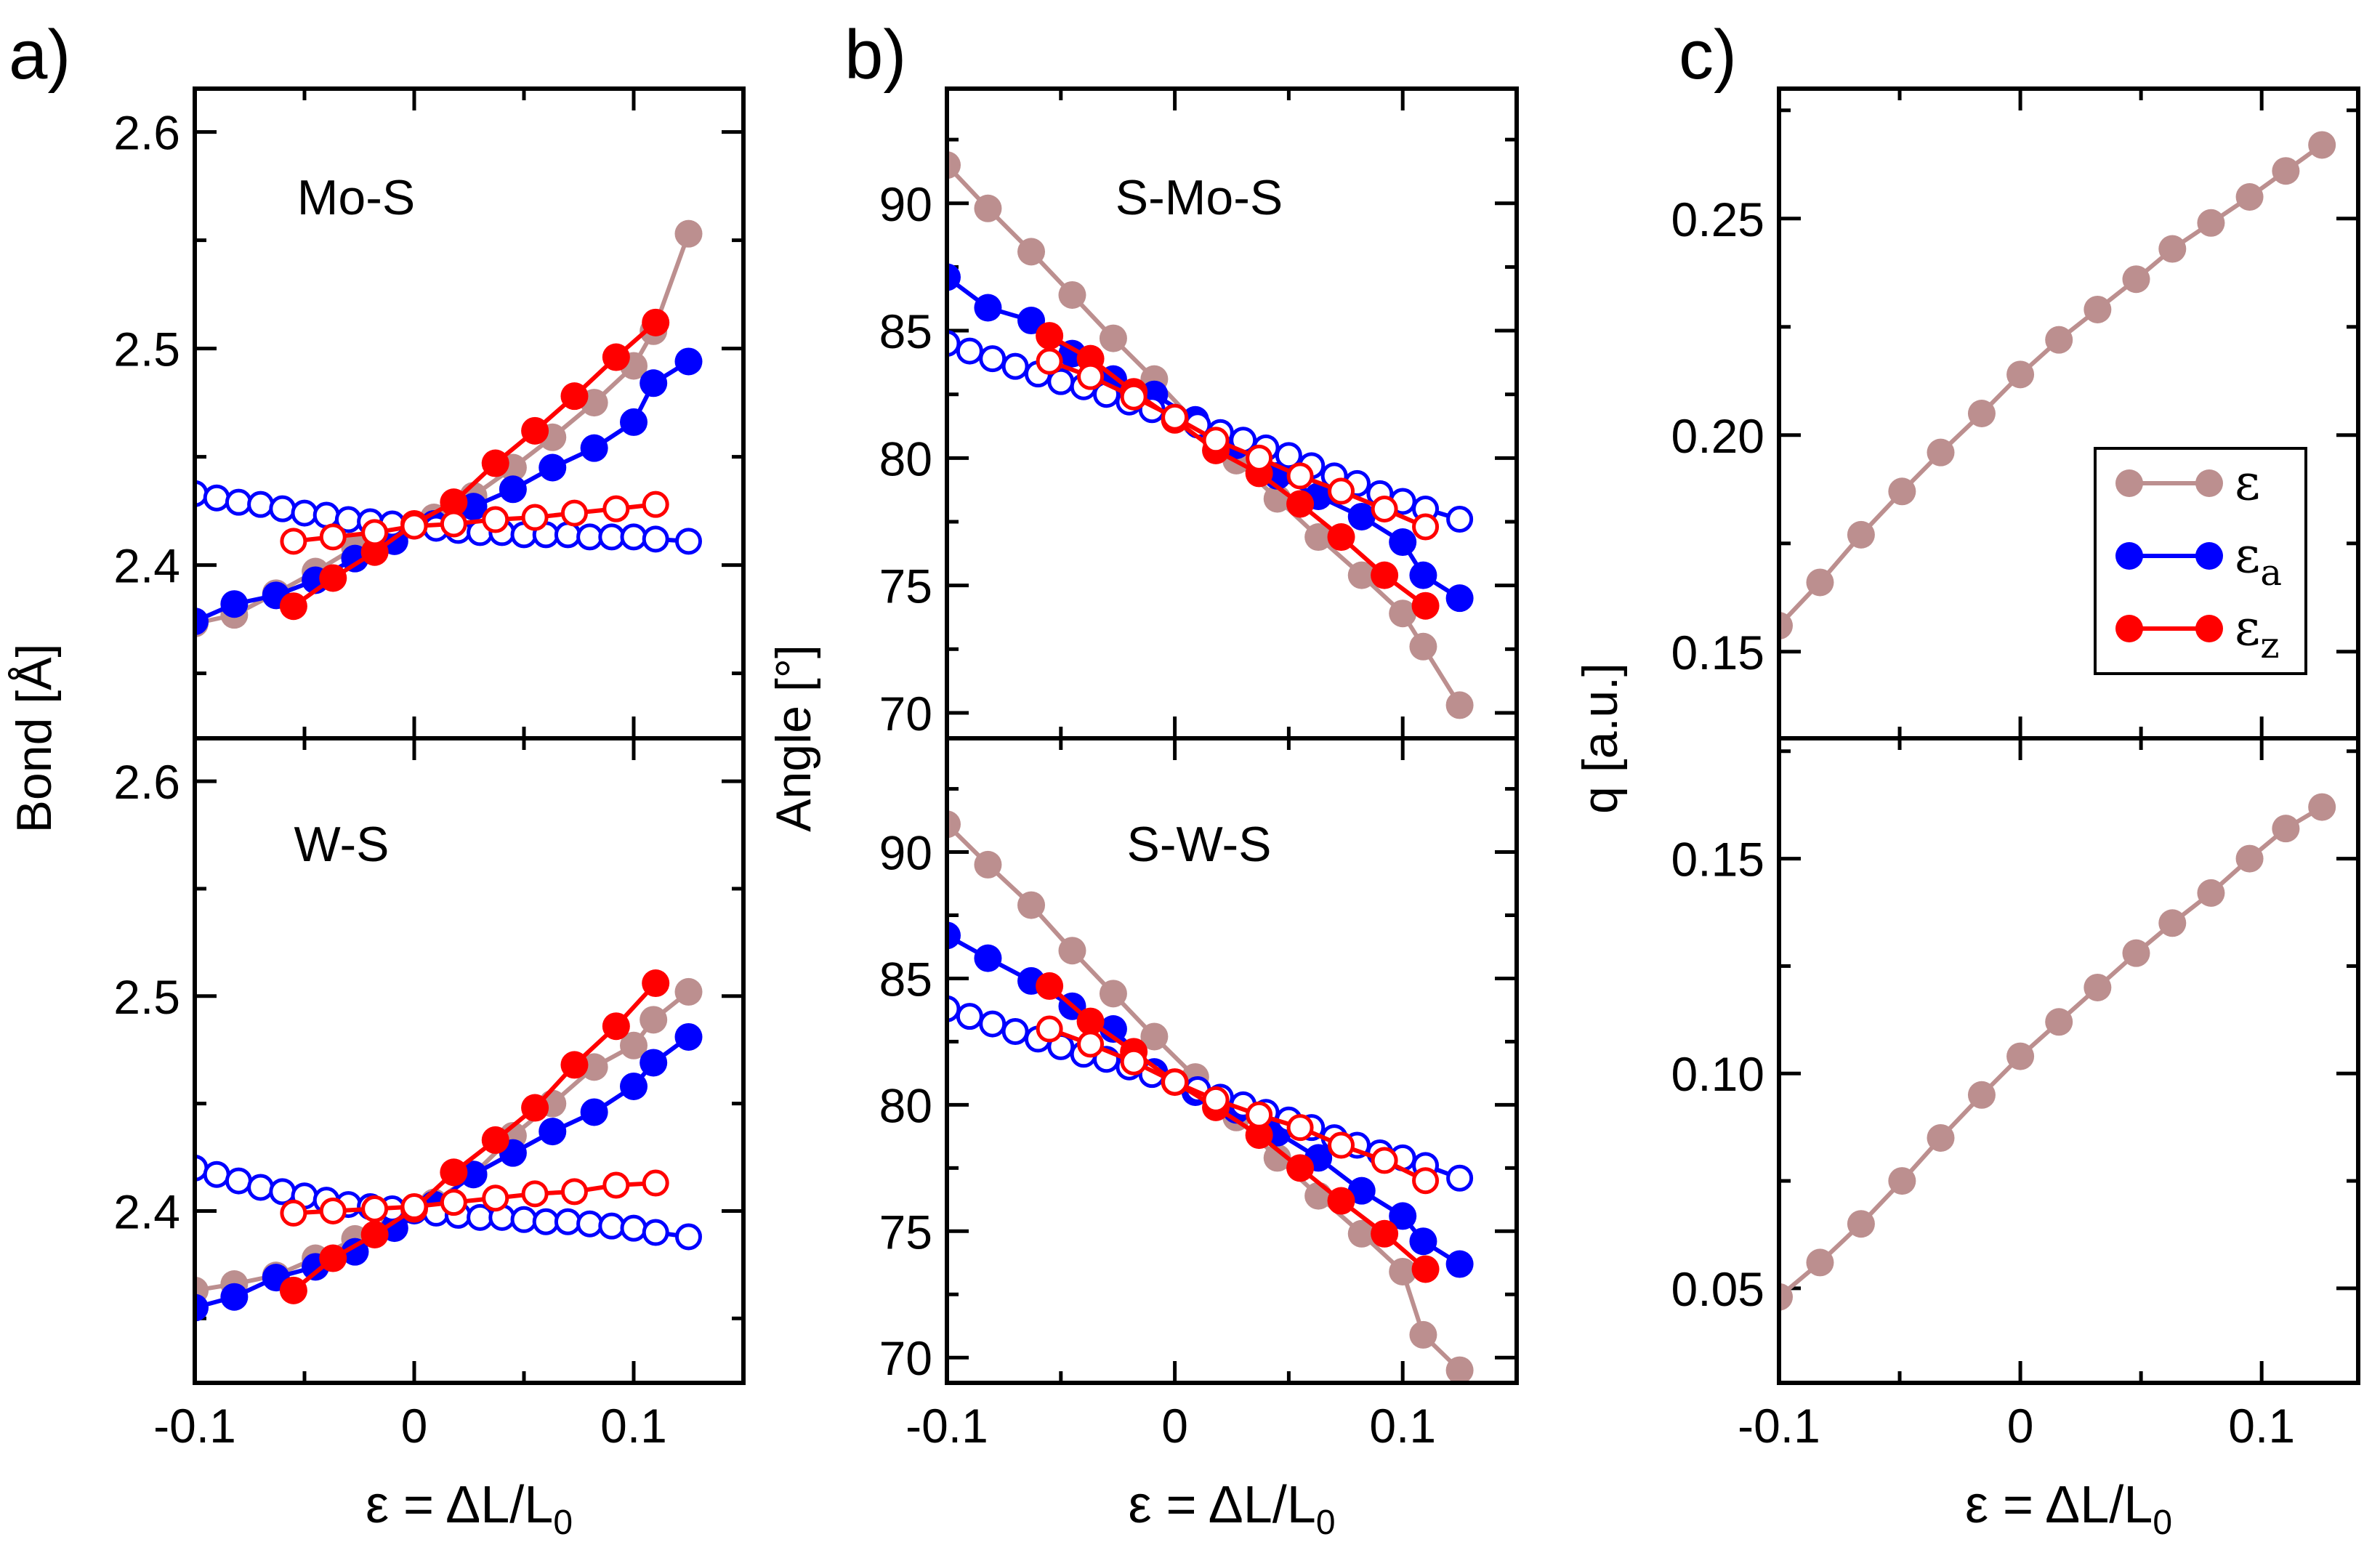 Image resolution: width=2380 pixels, height=1550 pixels. I want to click on y-axis-label: Bond [Å], so click(34, 738).